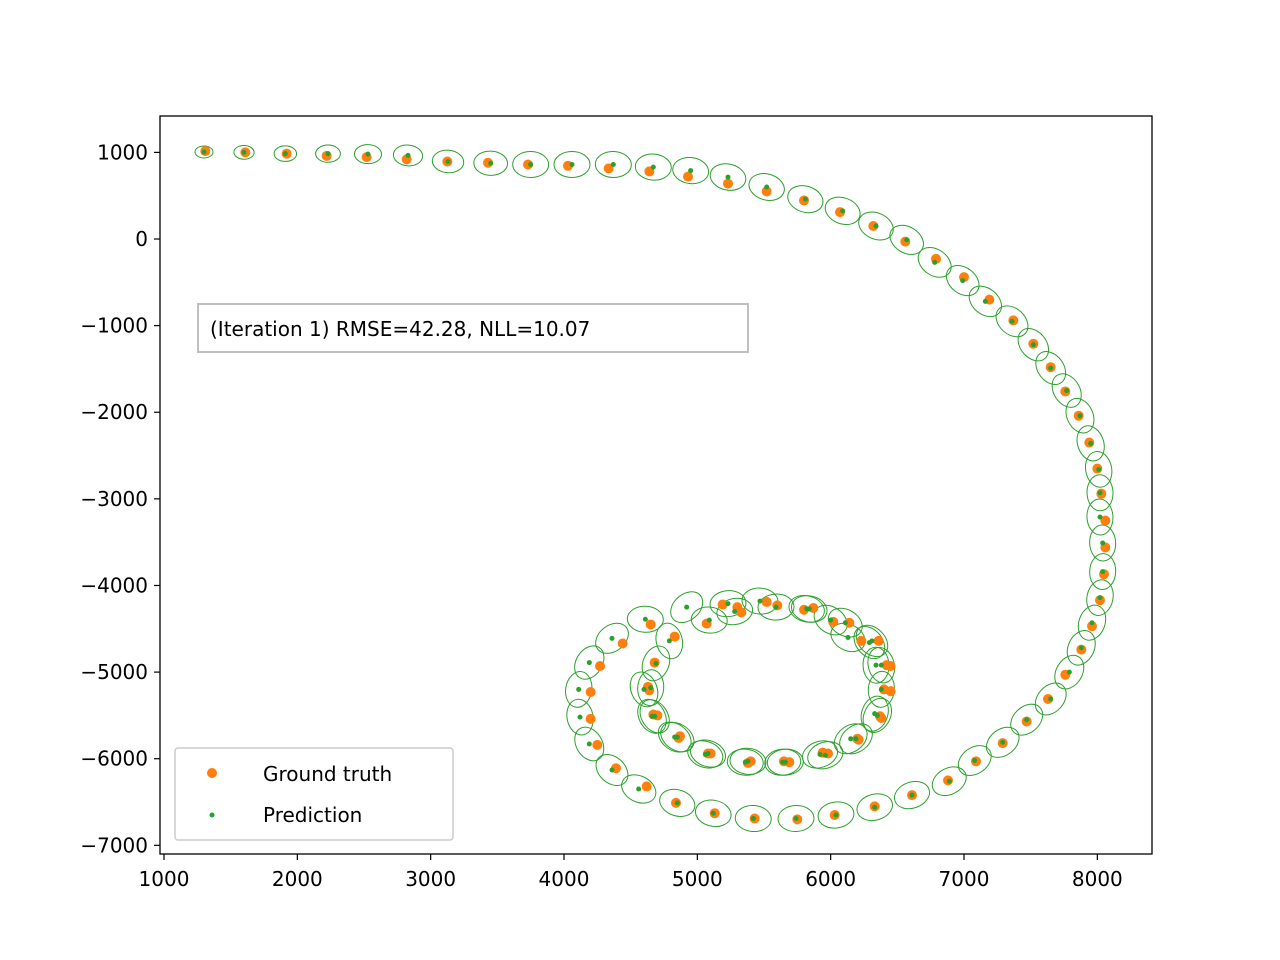 This screenshot has width=1280, height=960. What do you see at coordinates (430, 879) in the screenshot?
I see `x-tick-label: 3000` at bounding box center [430, 879].